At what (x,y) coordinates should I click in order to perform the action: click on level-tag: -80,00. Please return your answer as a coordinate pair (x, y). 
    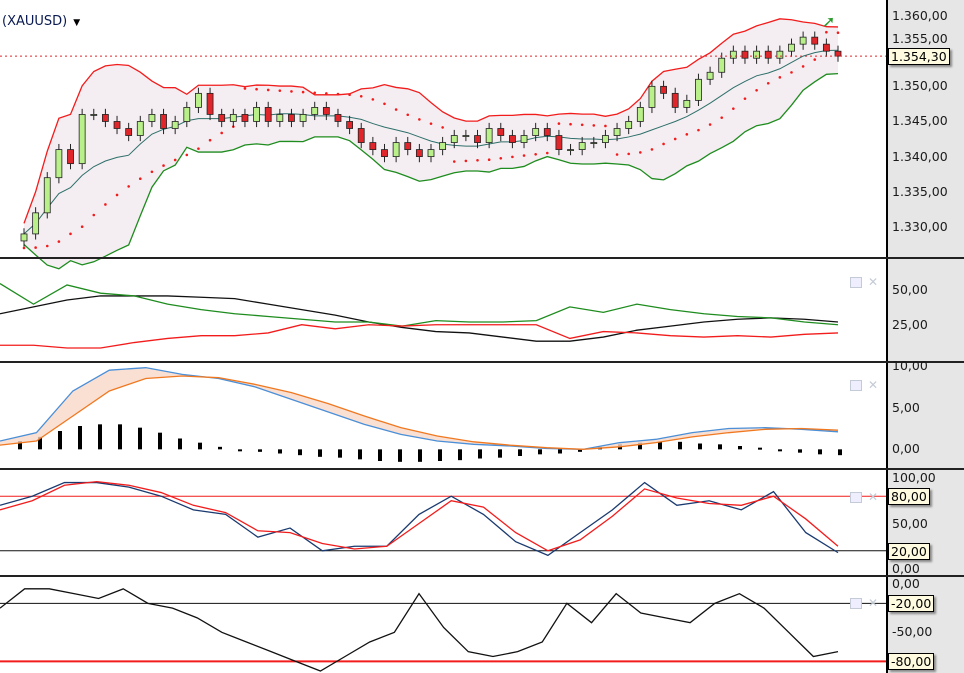
    Looking at the image, I should click on (911, 662).